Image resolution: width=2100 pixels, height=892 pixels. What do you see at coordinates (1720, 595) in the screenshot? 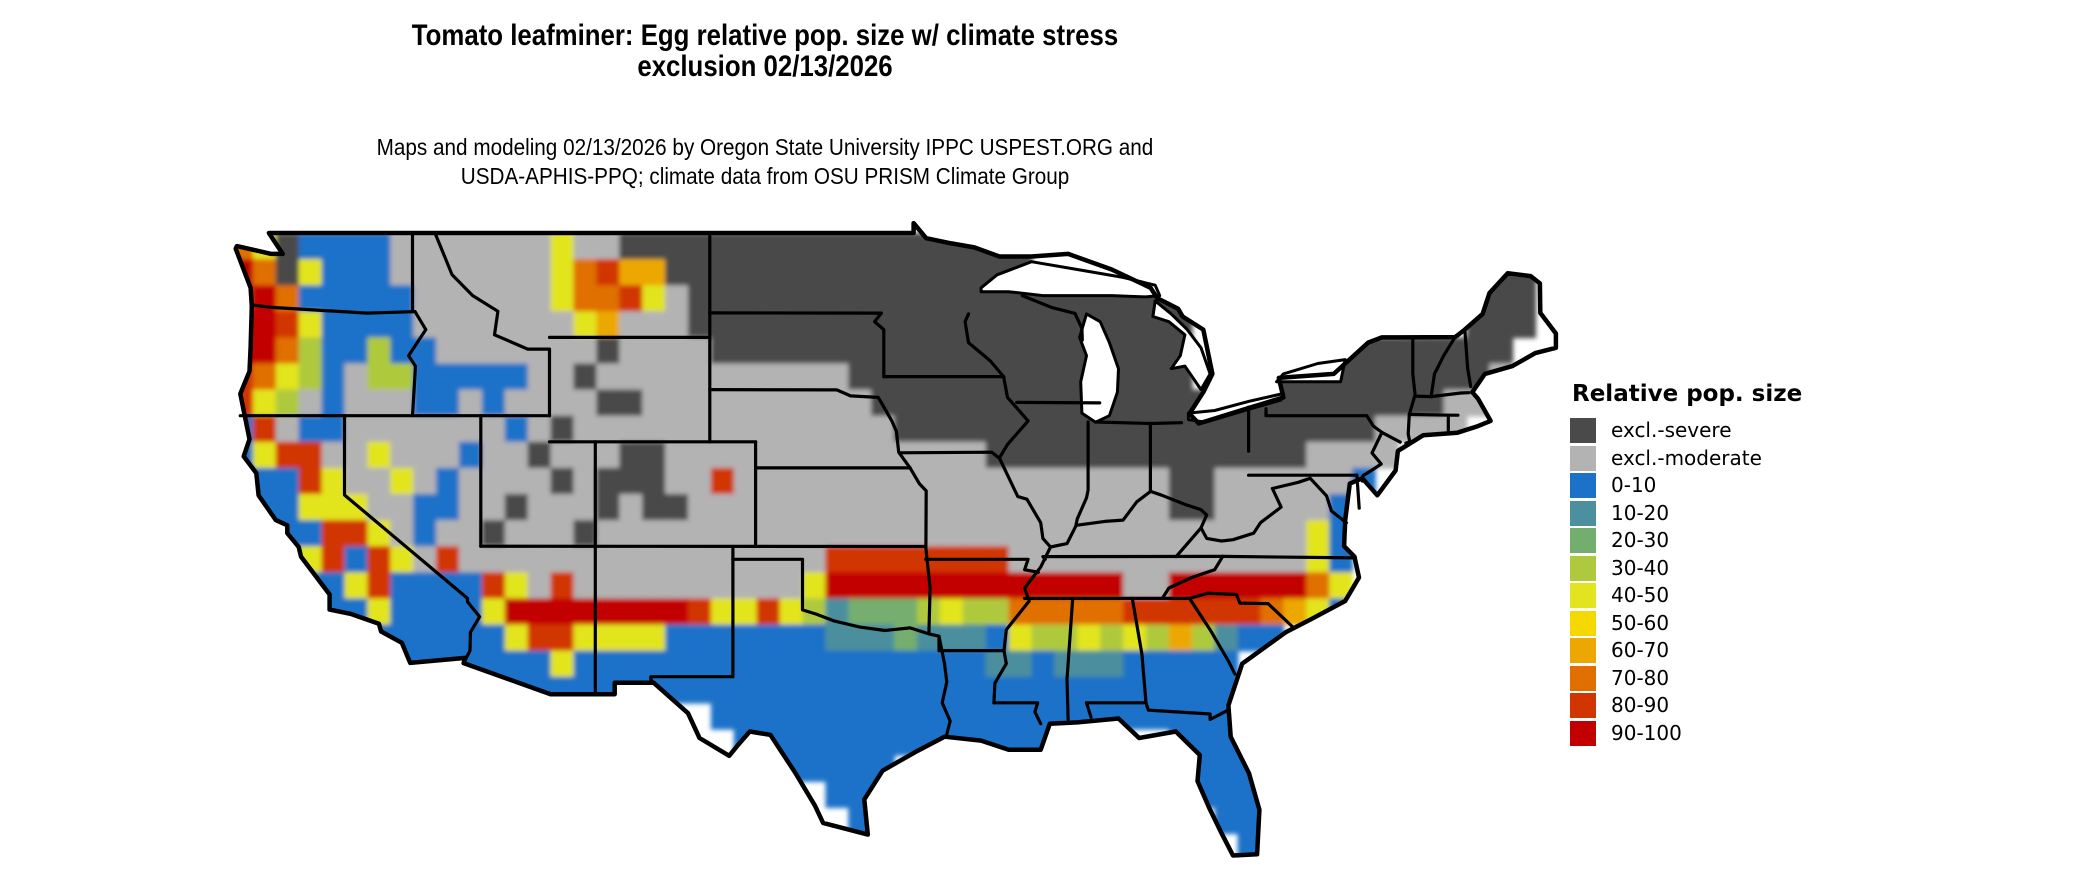
I see `legend-item: 40-50` at bounding box center [1720, 595].